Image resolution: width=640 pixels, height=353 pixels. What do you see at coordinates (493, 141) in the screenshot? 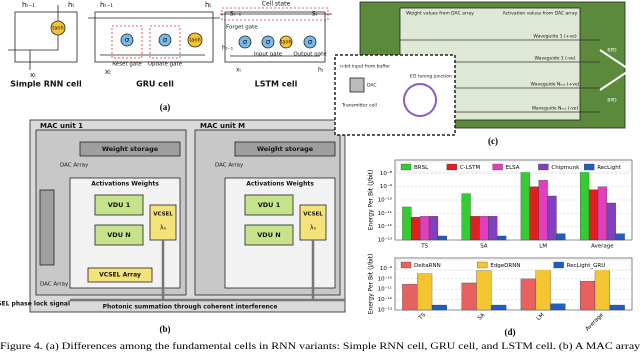
I see `diagram-label: (c)` at bounding box center [493, 141].